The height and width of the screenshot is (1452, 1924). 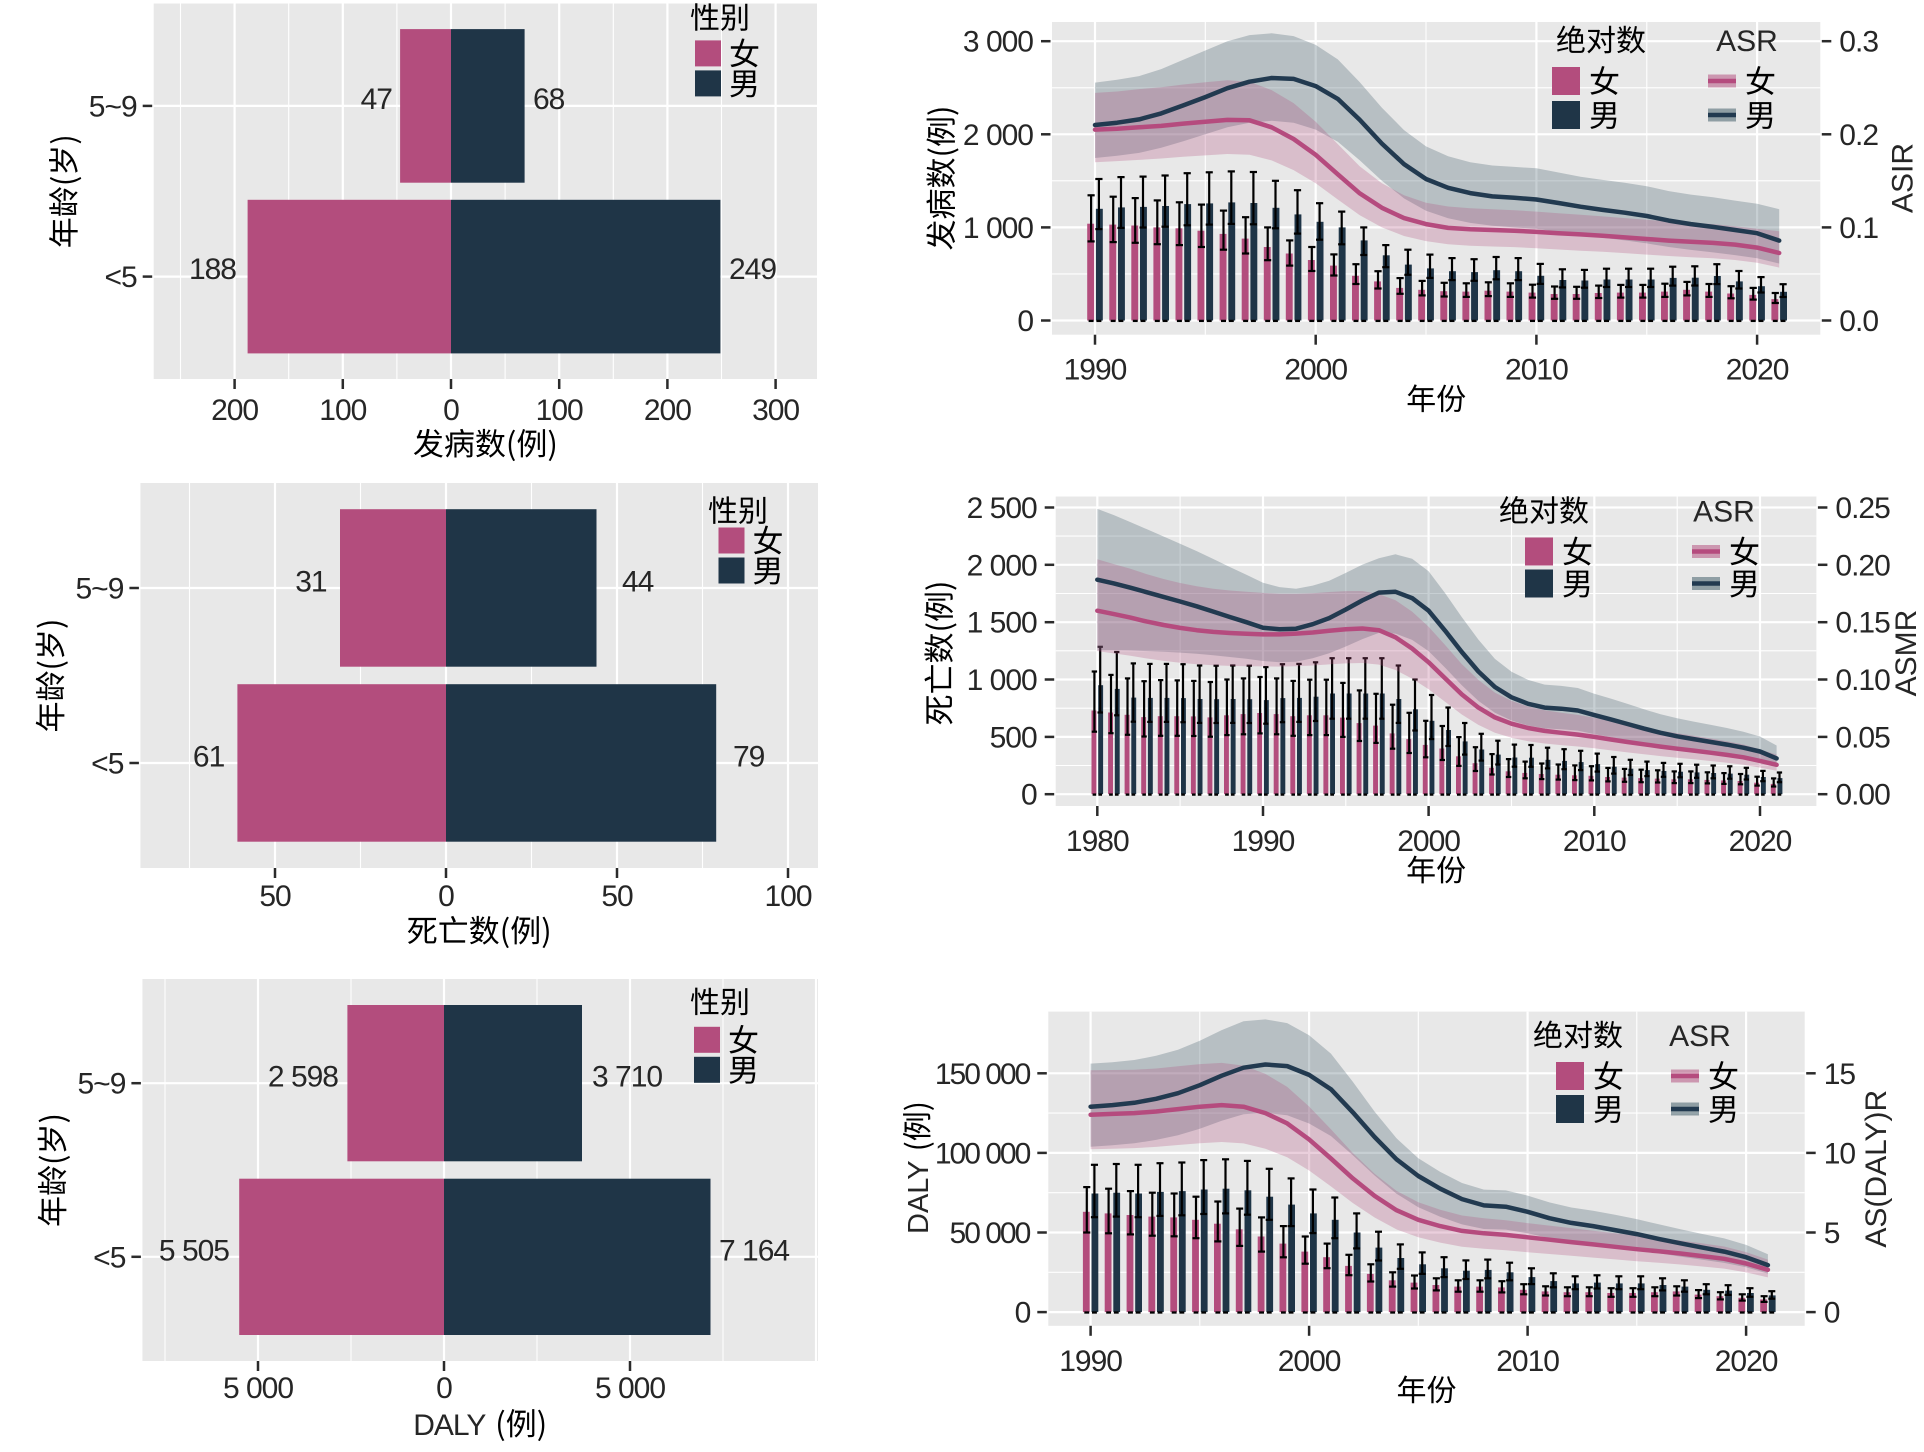 I want to click on svg-text: 2 598, so click(x=303, y=1077).